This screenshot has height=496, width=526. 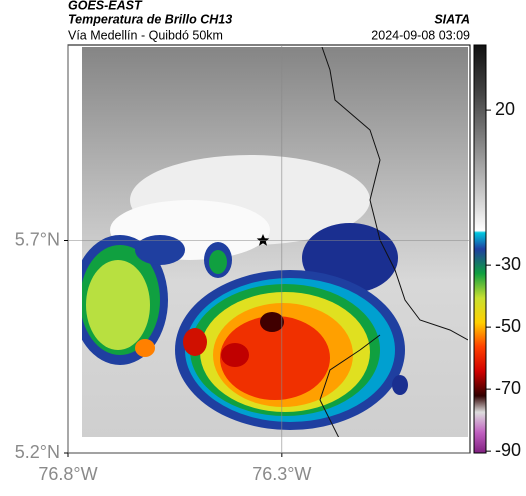 I want to click on y-tick-label: 5.7°N, so click(x=37, y=239).